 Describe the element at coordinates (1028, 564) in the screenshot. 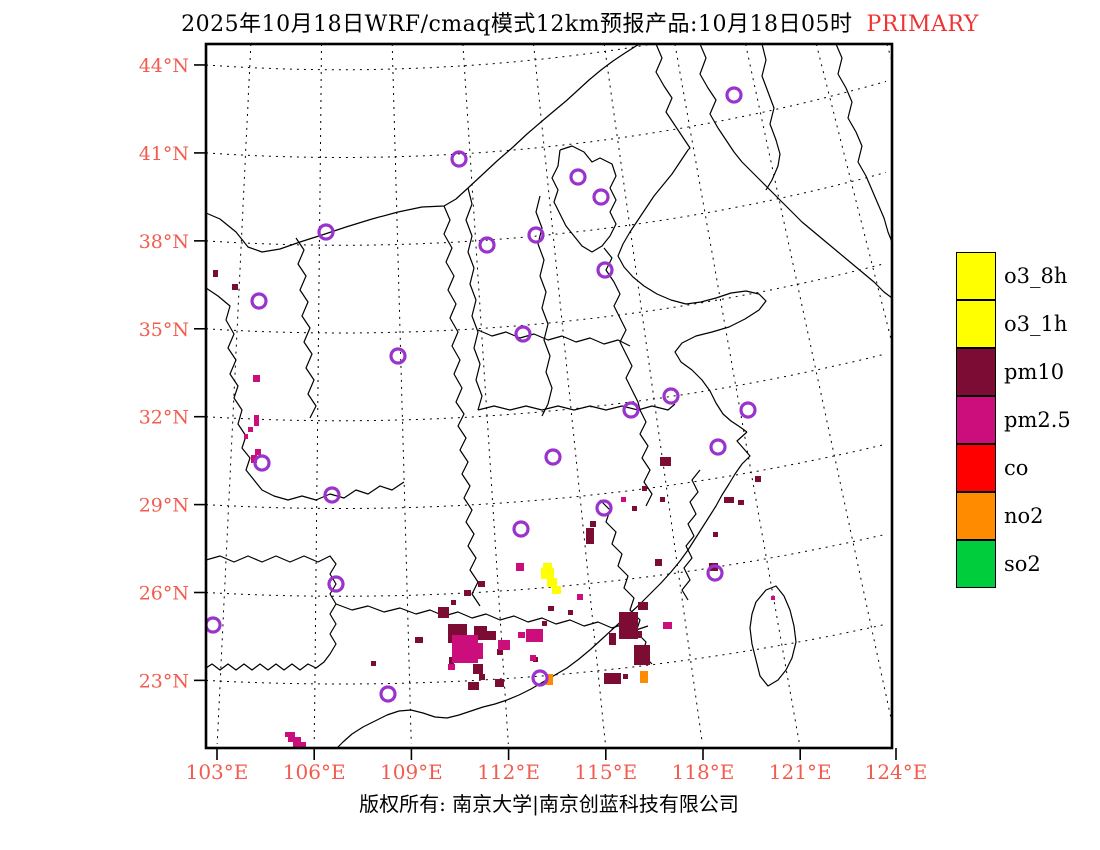

I see `legend-item-so2: so2` at that location.